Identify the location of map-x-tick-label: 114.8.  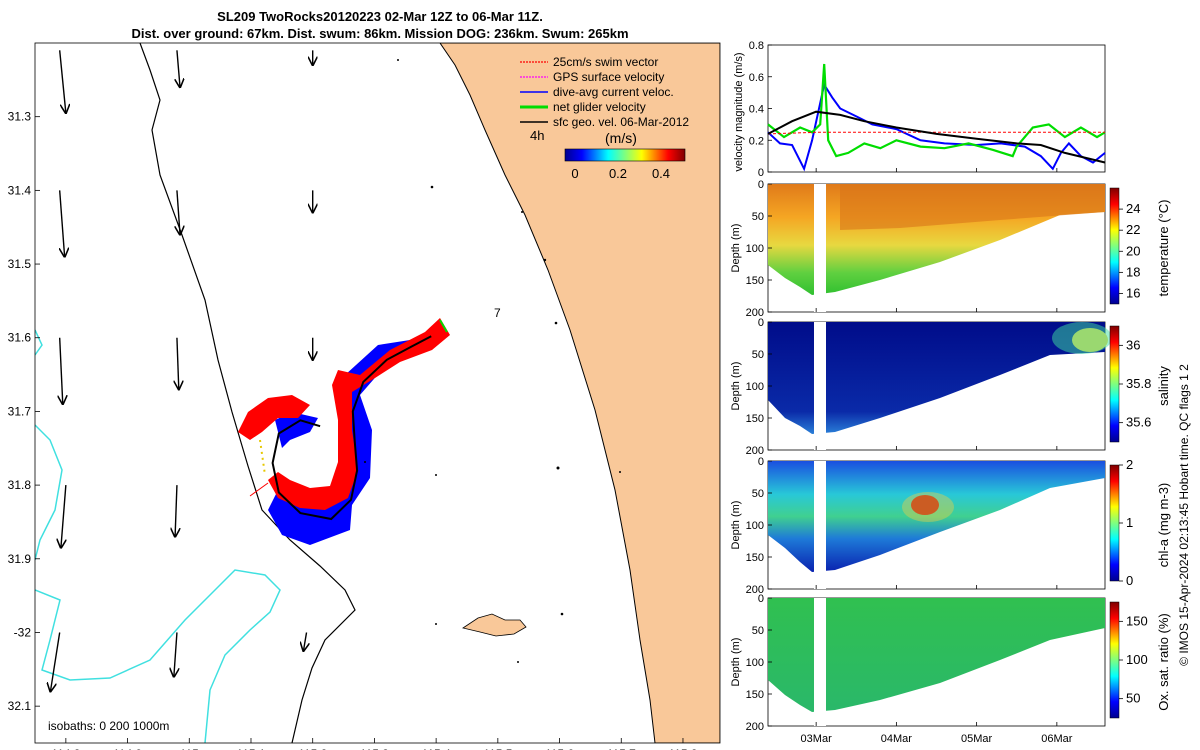
(65, 748).